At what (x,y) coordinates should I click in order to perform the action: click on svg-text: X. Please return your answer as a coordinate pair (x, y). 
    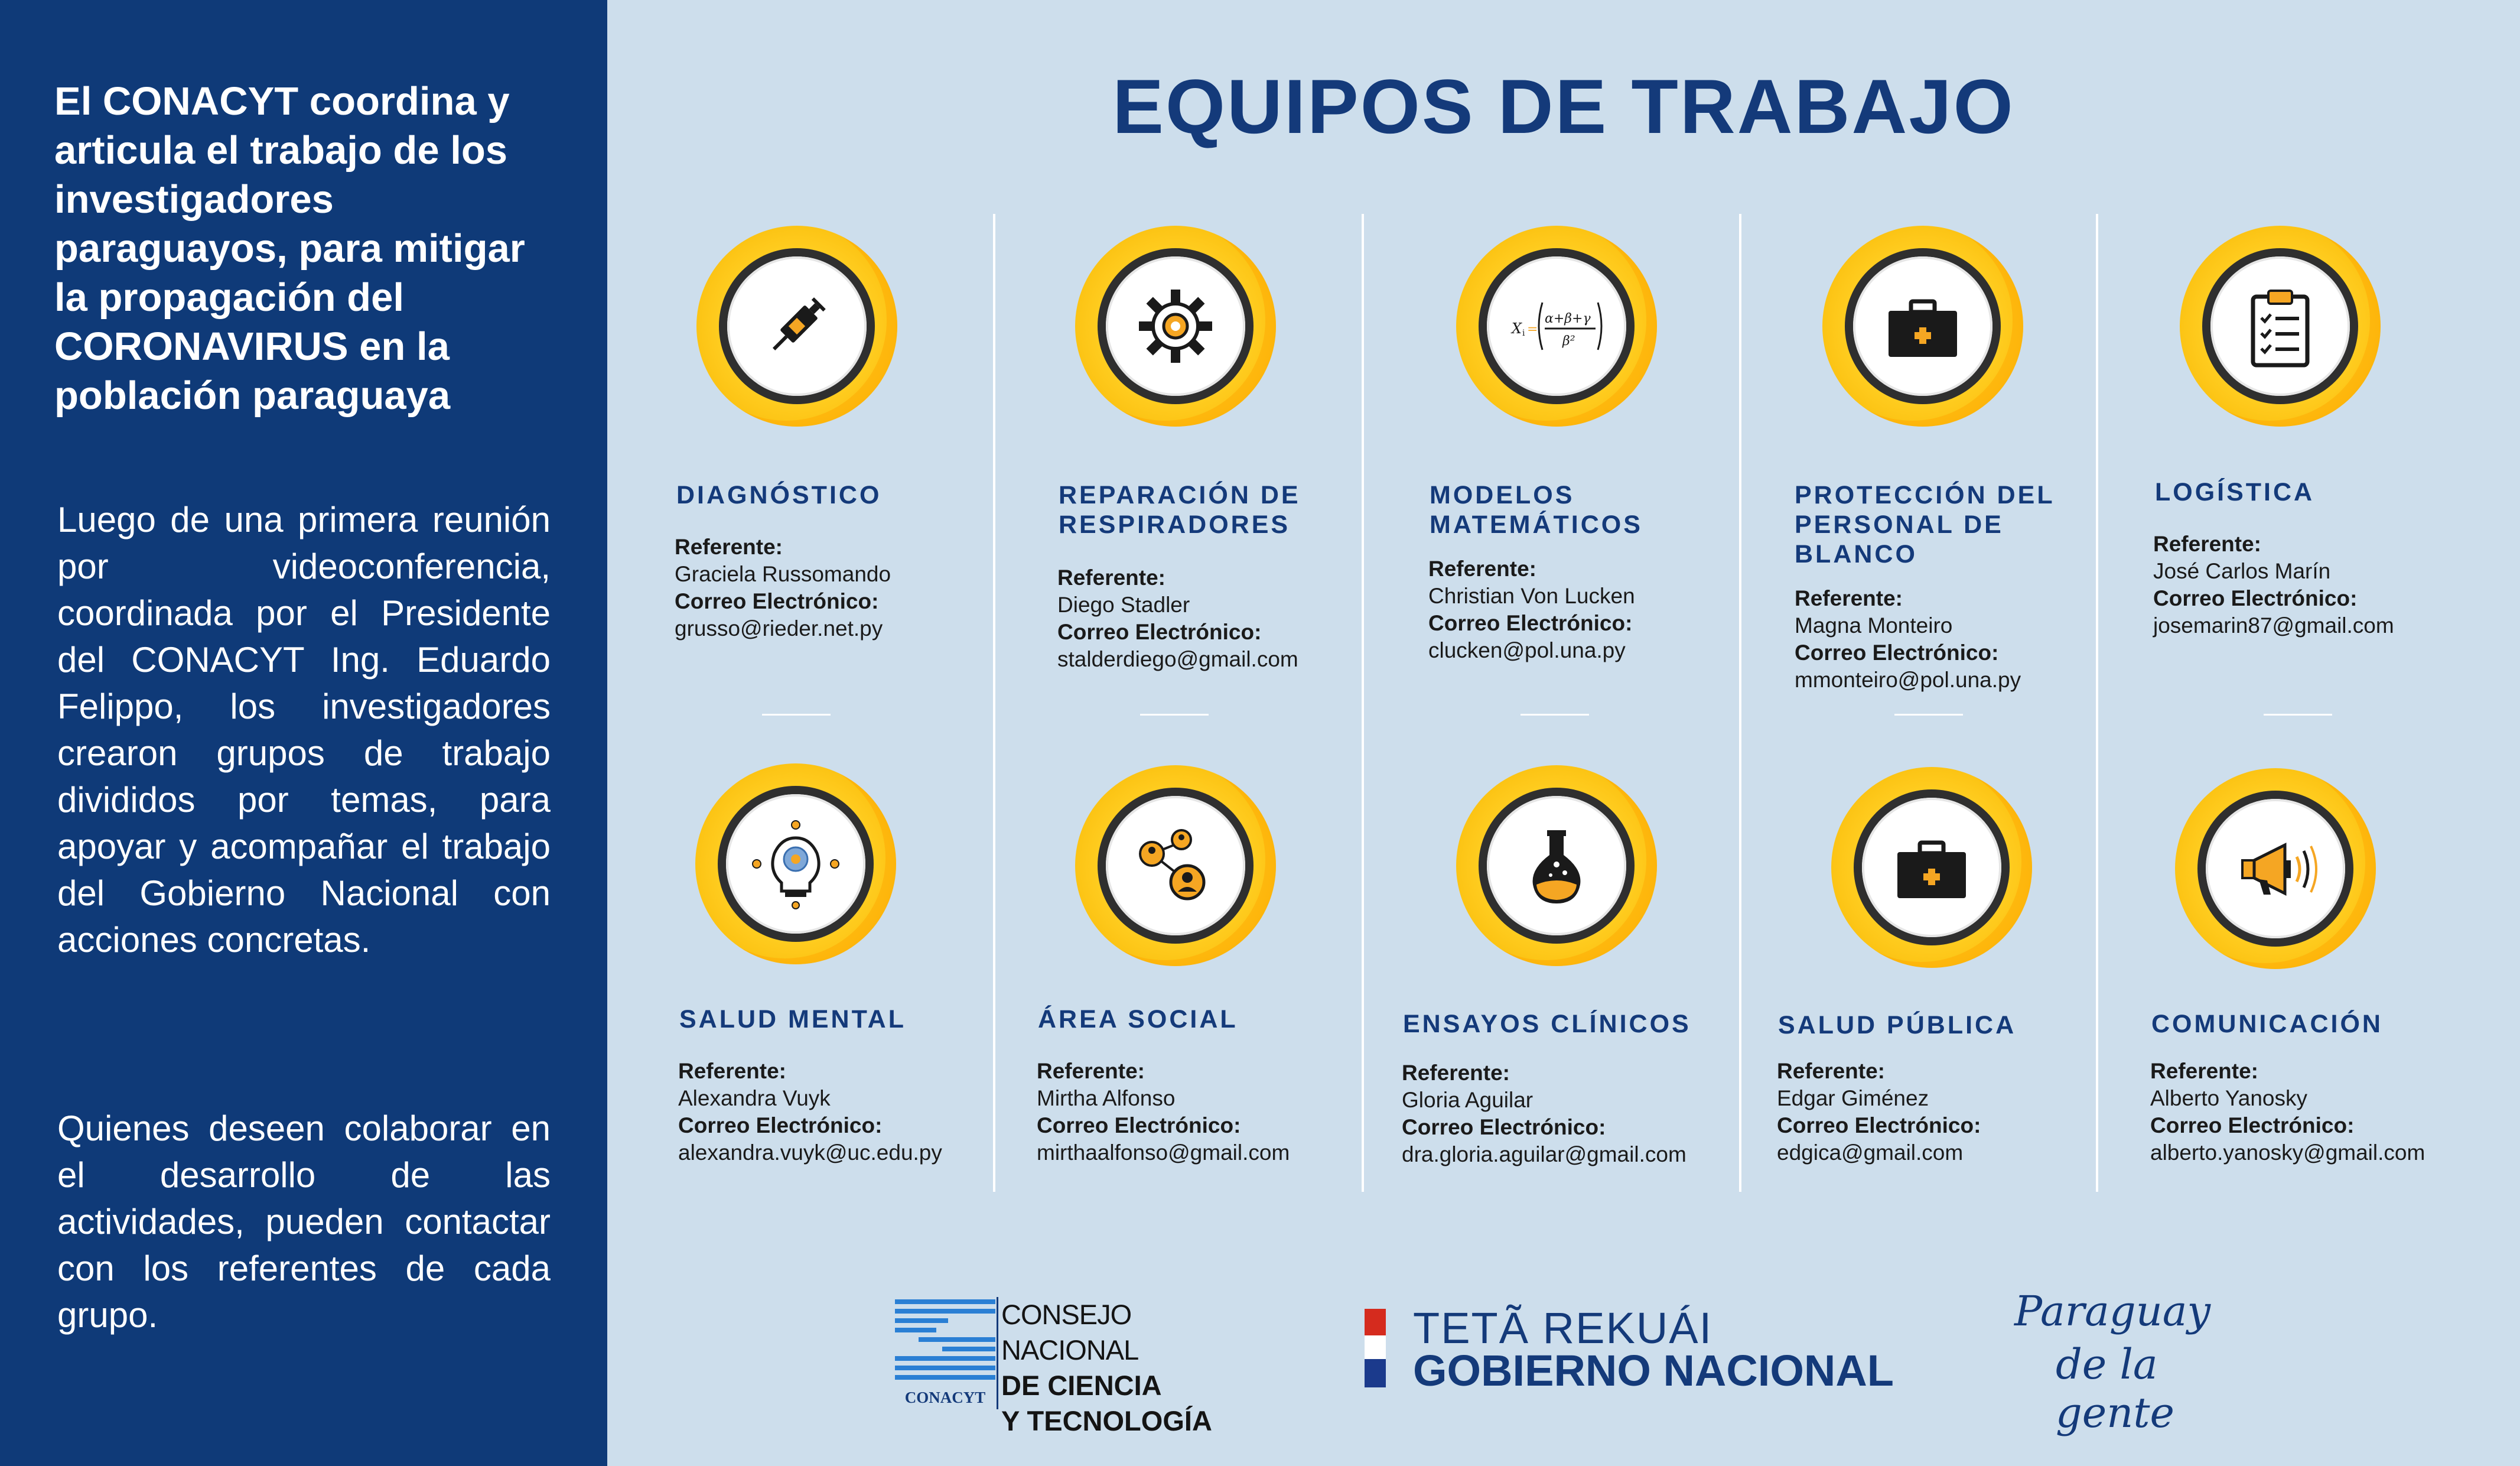
    Looking at the image, I should click on (1516, 329).